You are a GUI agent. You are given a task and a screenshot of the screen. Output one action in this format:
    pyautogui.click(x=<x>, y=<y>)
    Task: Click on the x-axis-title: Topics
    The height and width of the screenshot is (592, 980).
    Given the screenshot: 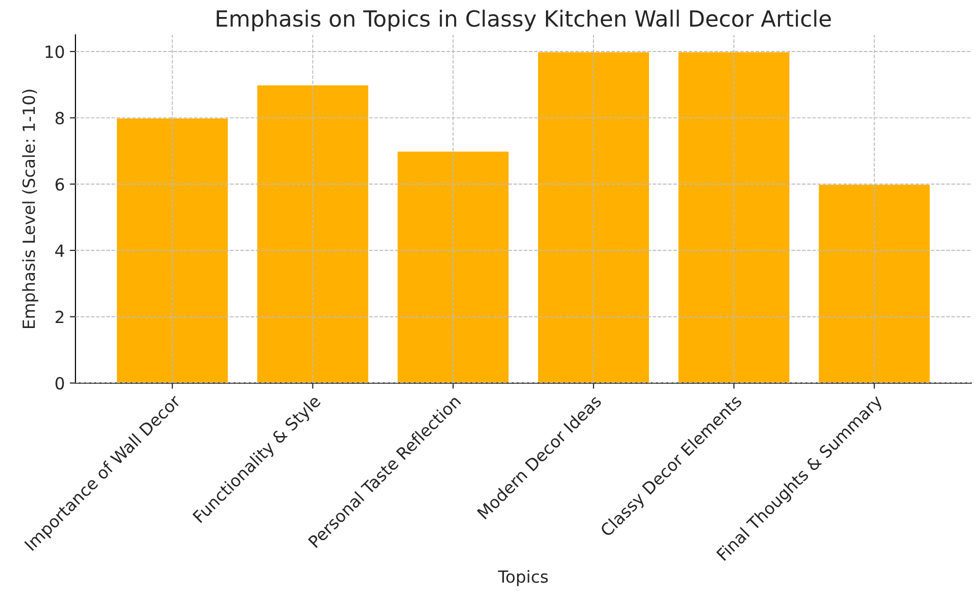 What is the action you would take?
    pyautogui.click(x=523, y=578)
    